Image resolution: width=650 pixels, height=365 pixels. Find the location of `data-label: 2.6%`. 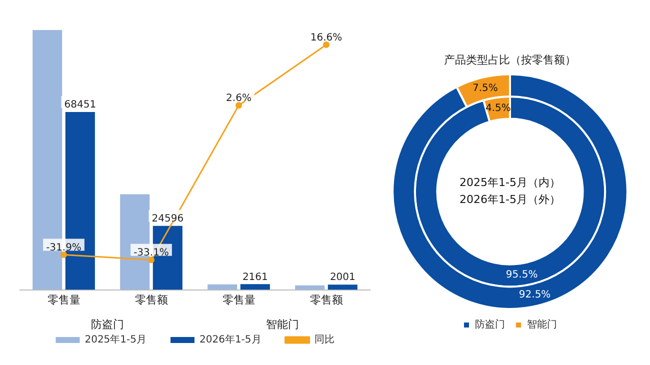

data-label: 2.6% is located at coordinates (239, 98).